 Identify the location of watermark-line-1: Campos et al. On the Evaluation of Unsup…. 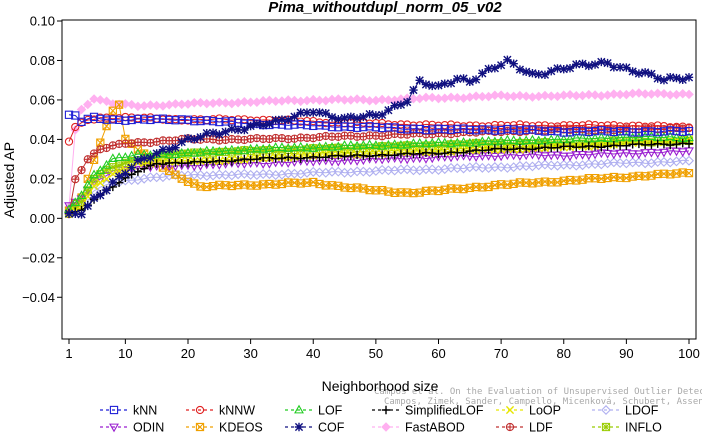
(538, 392).